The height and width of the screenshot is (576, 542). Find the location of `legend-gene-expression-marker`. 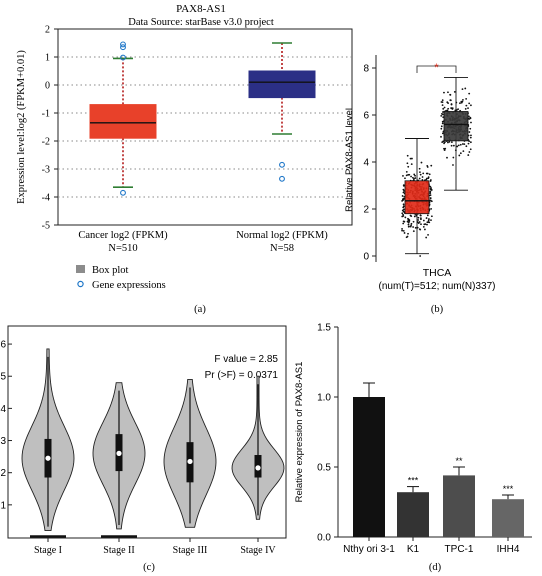

legend-gene-expression-marker is located at coordinates (80, 284).